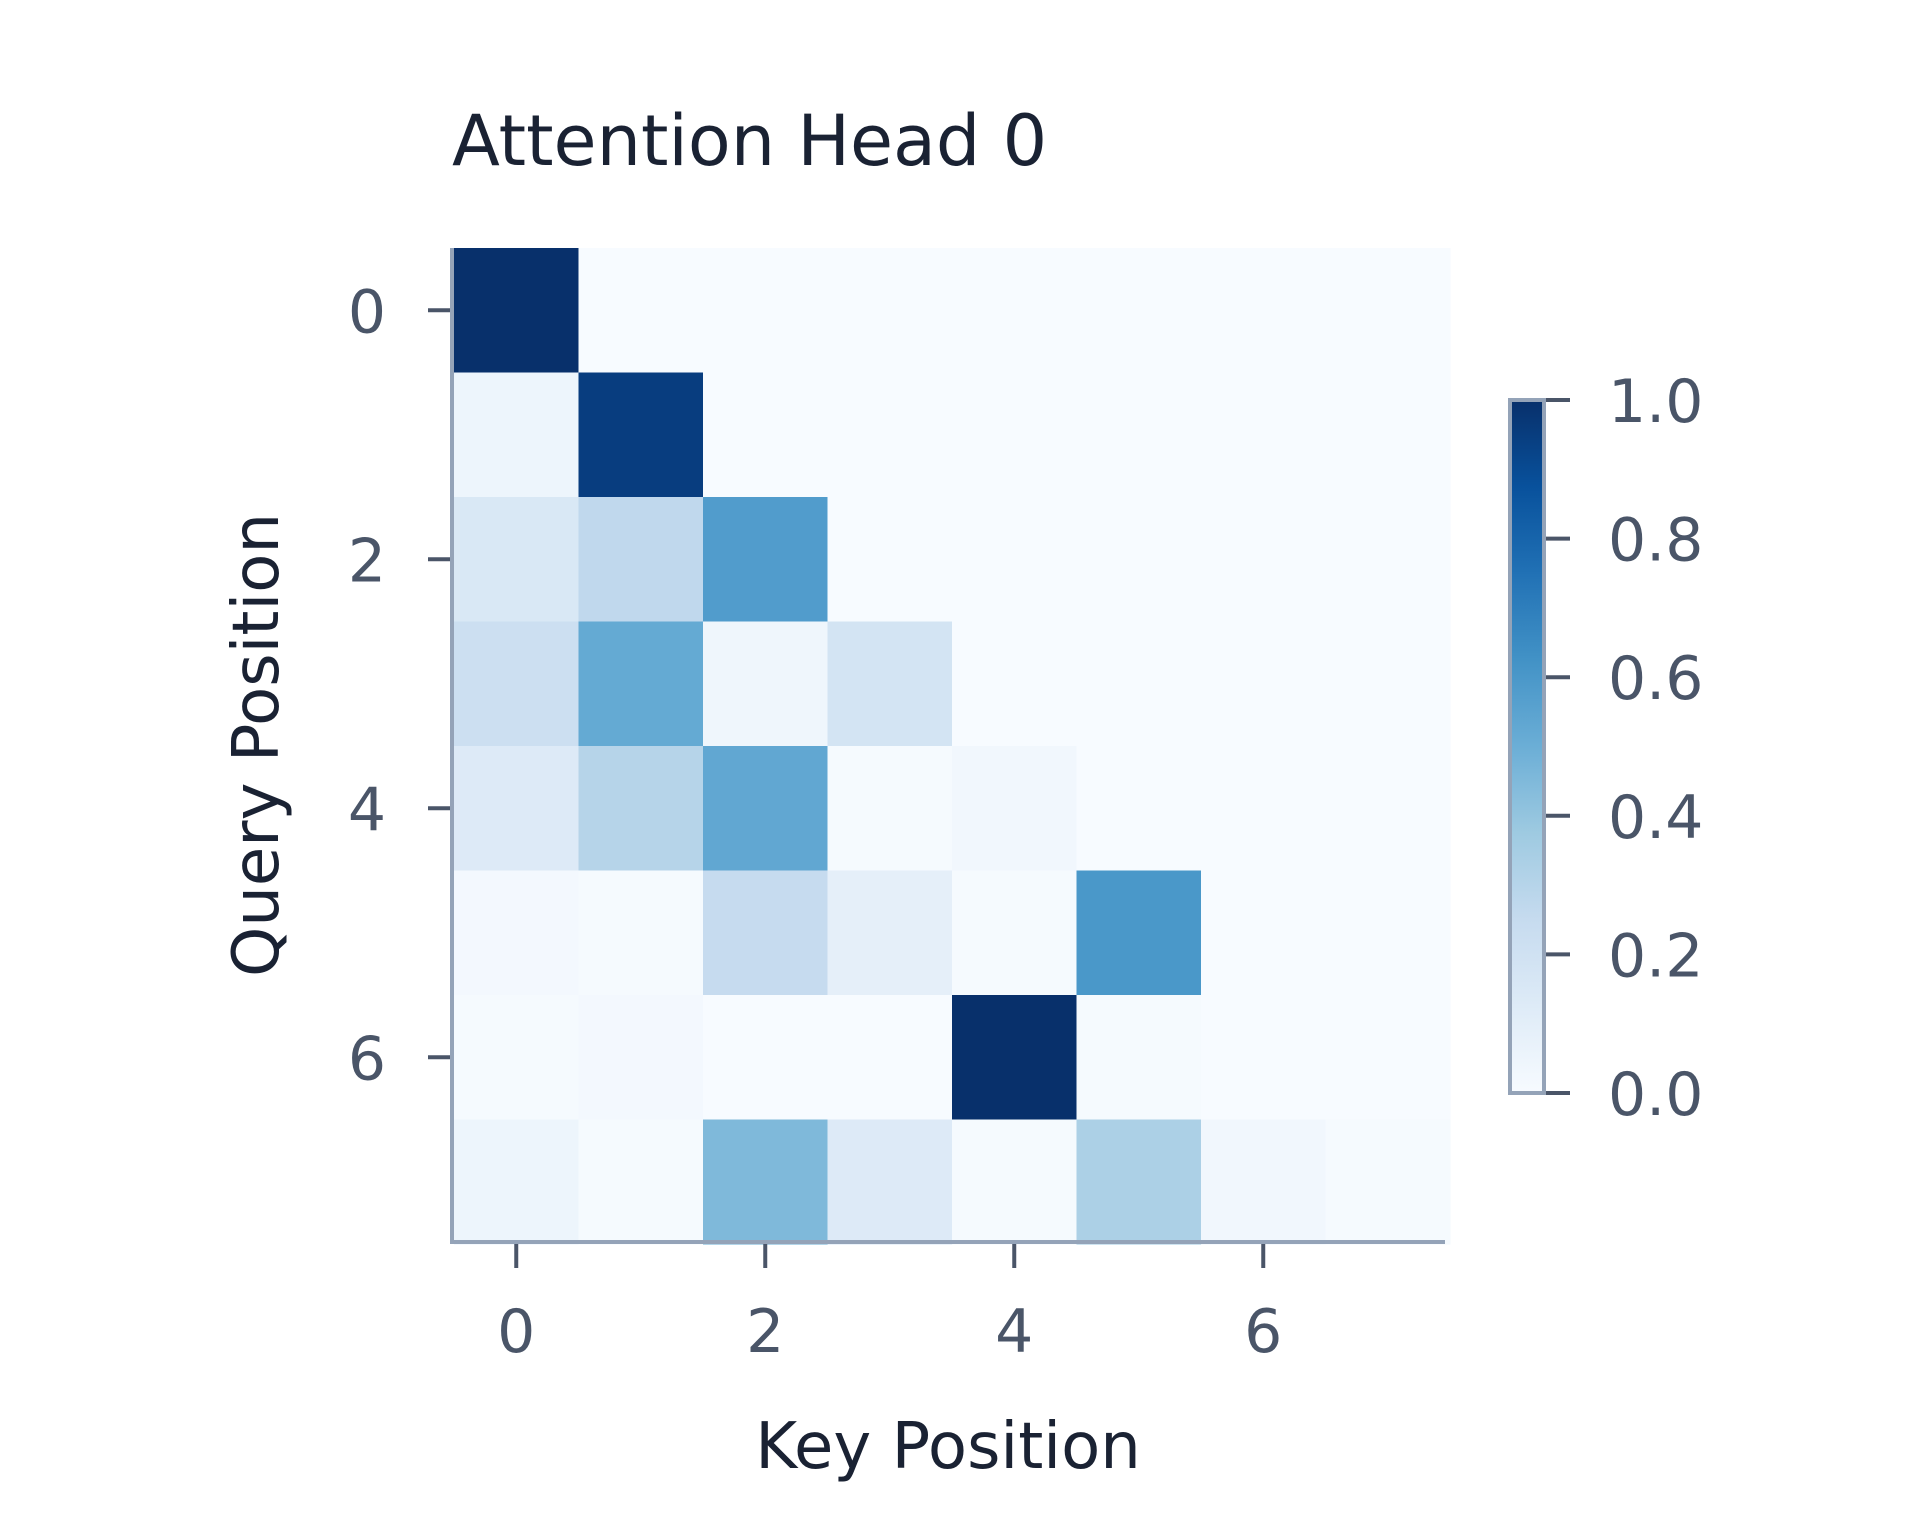 The image size is (1920, 1536). What do you see at coordinates (1655, 1095) in the screenshot?
I see `colorbar-tick-label: 0.0` at bounding box center [1655, 1095].